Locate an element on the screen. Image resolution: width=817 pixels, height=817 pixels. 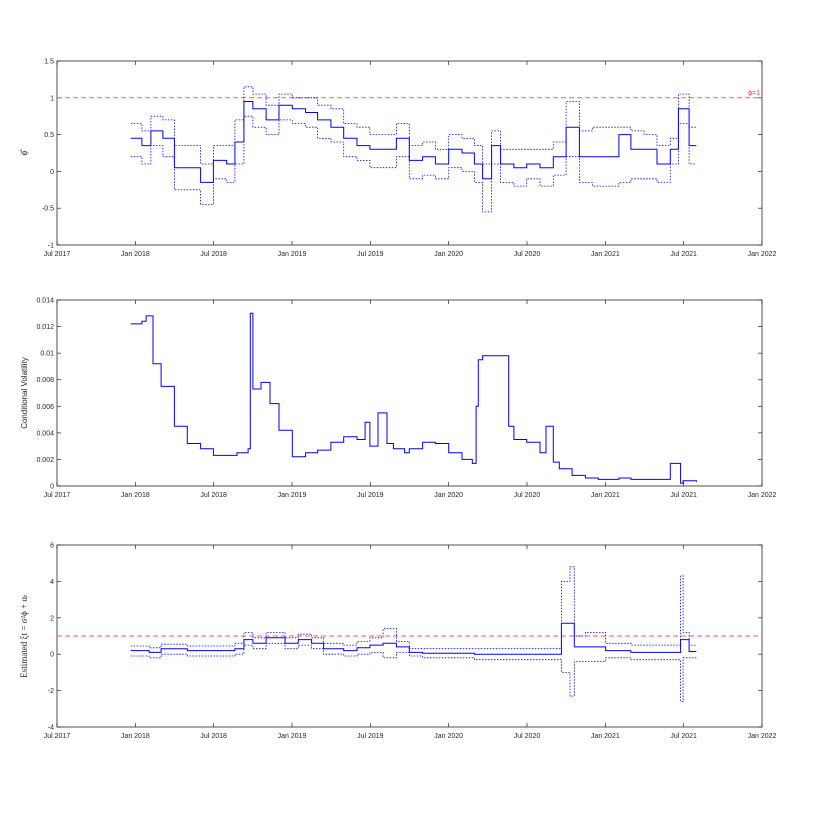
y-tick-label: 6 is located at coordinates (52, 546).